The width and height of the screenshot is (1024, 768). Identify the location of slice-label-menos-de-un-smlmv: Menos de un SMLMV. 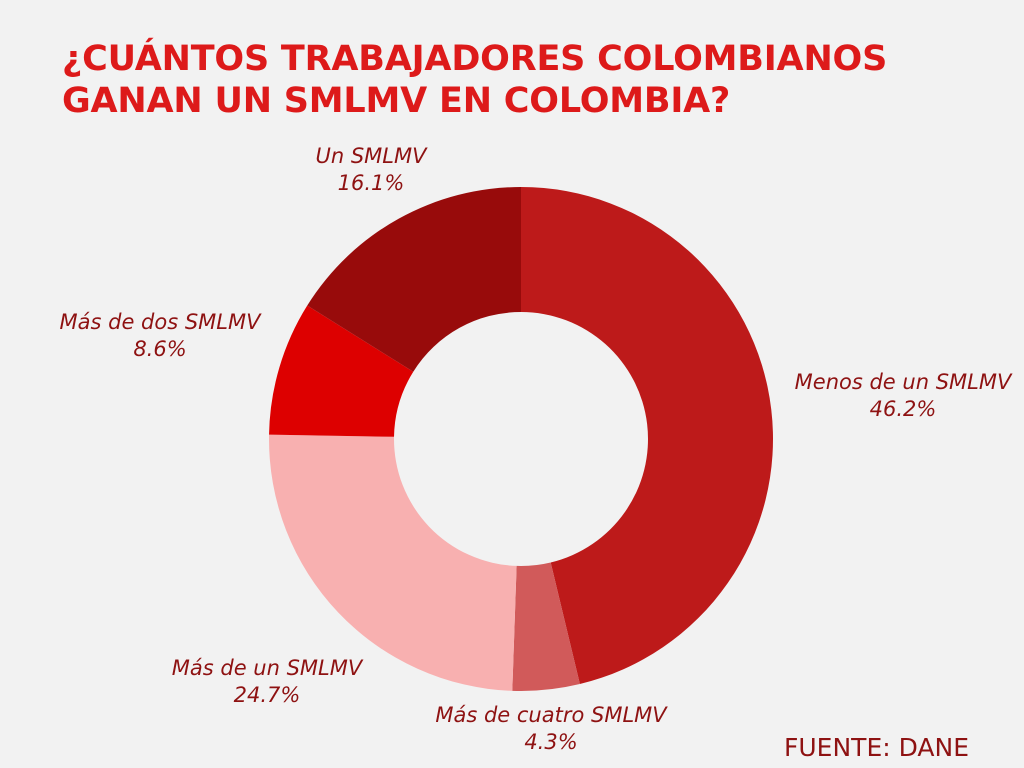
(904, 382).